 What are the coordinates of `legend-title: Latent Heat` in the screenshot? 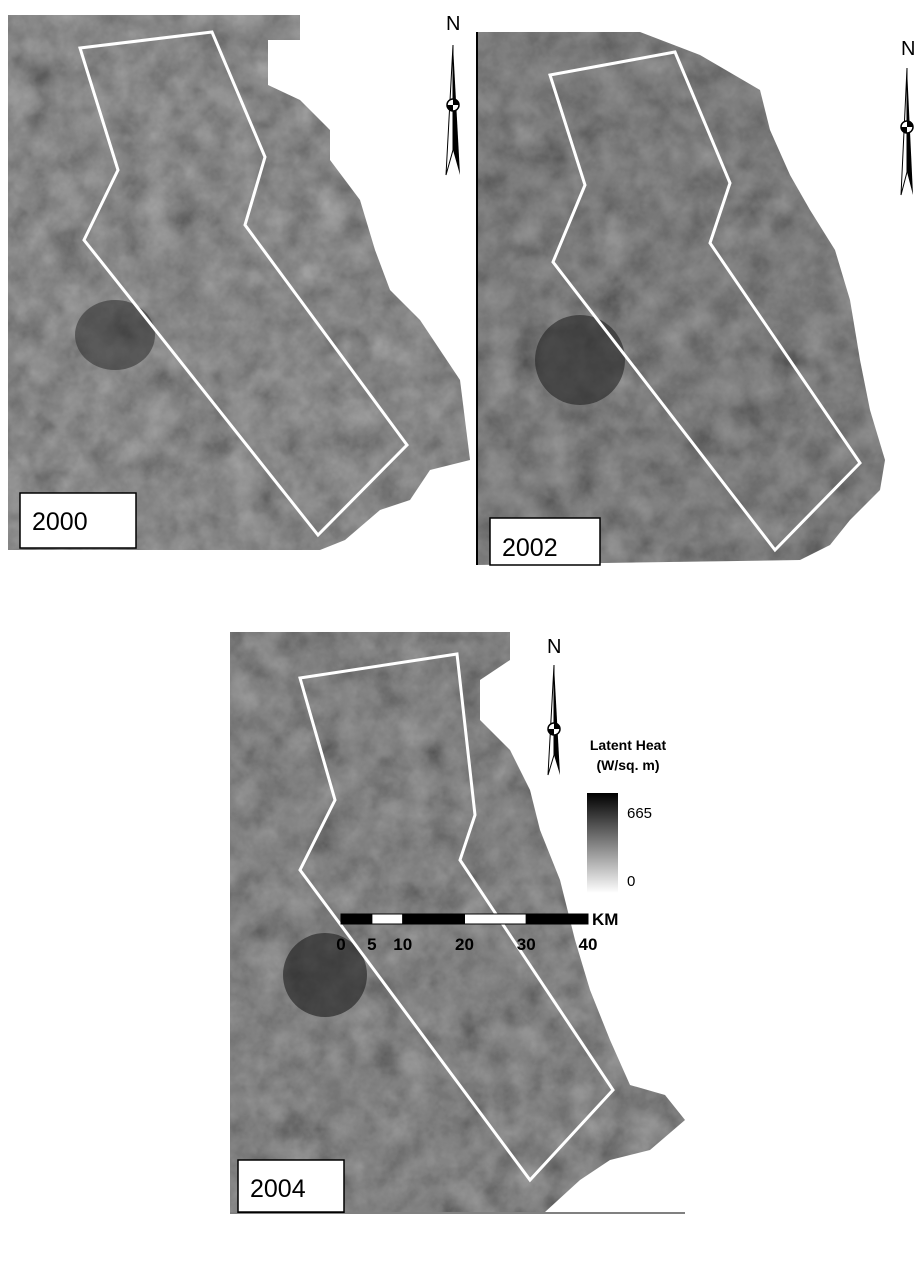 It's located at (628, 745).